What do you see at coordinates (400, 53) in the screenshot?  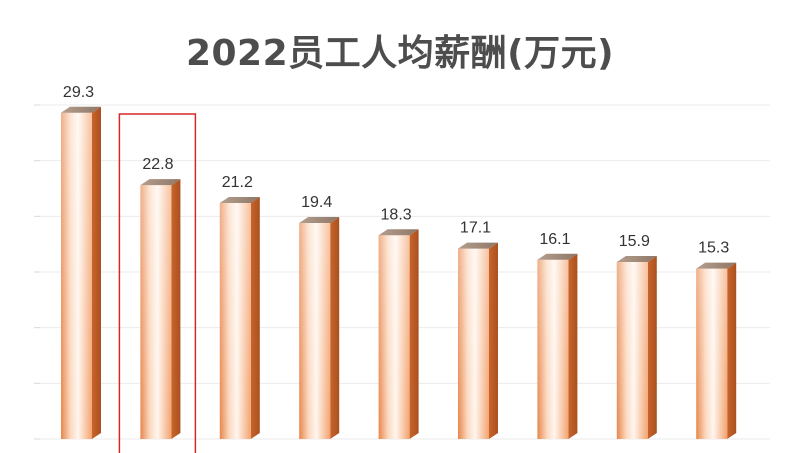 I see `chart-title: 2022员工人均薪酬(万元)` at bounding box center [400, 53].